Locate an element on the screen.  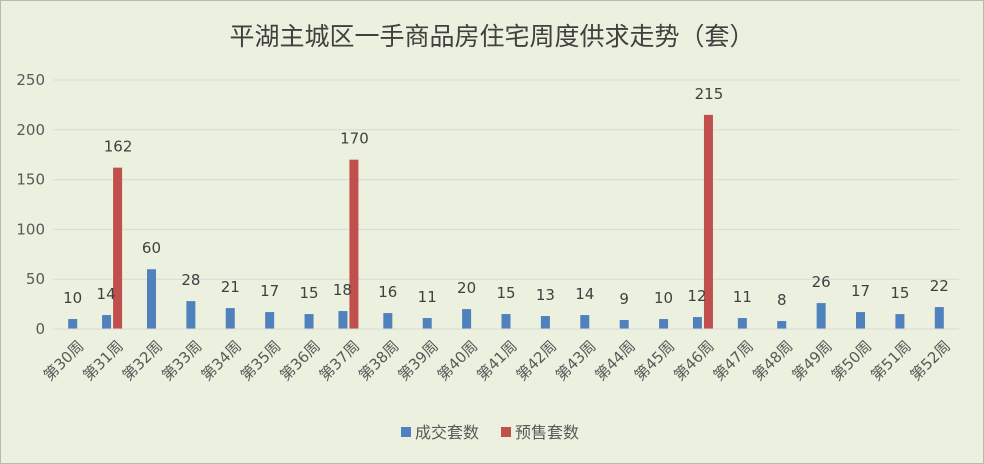
legend-label: 预售套数 is located at coordinates (547, 432).